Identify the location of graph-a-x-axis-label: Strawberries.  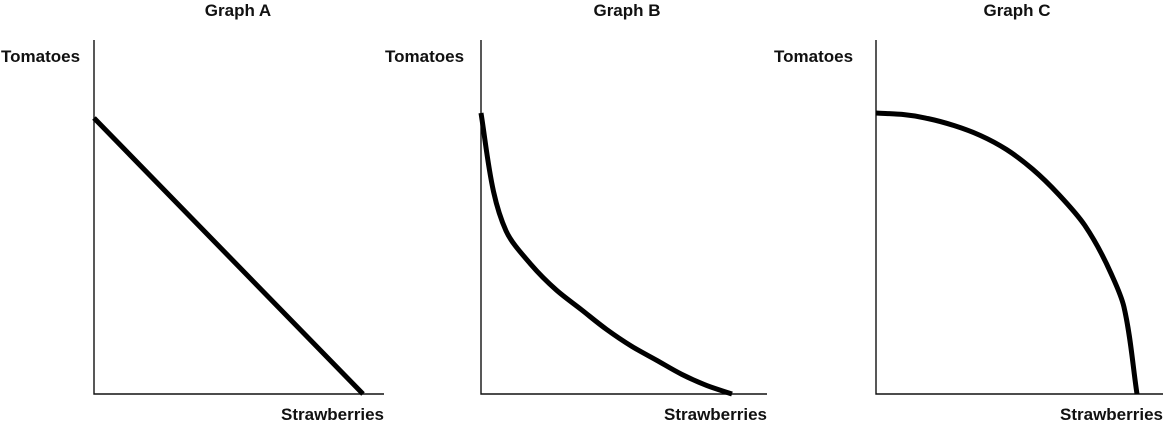
(332, 414).